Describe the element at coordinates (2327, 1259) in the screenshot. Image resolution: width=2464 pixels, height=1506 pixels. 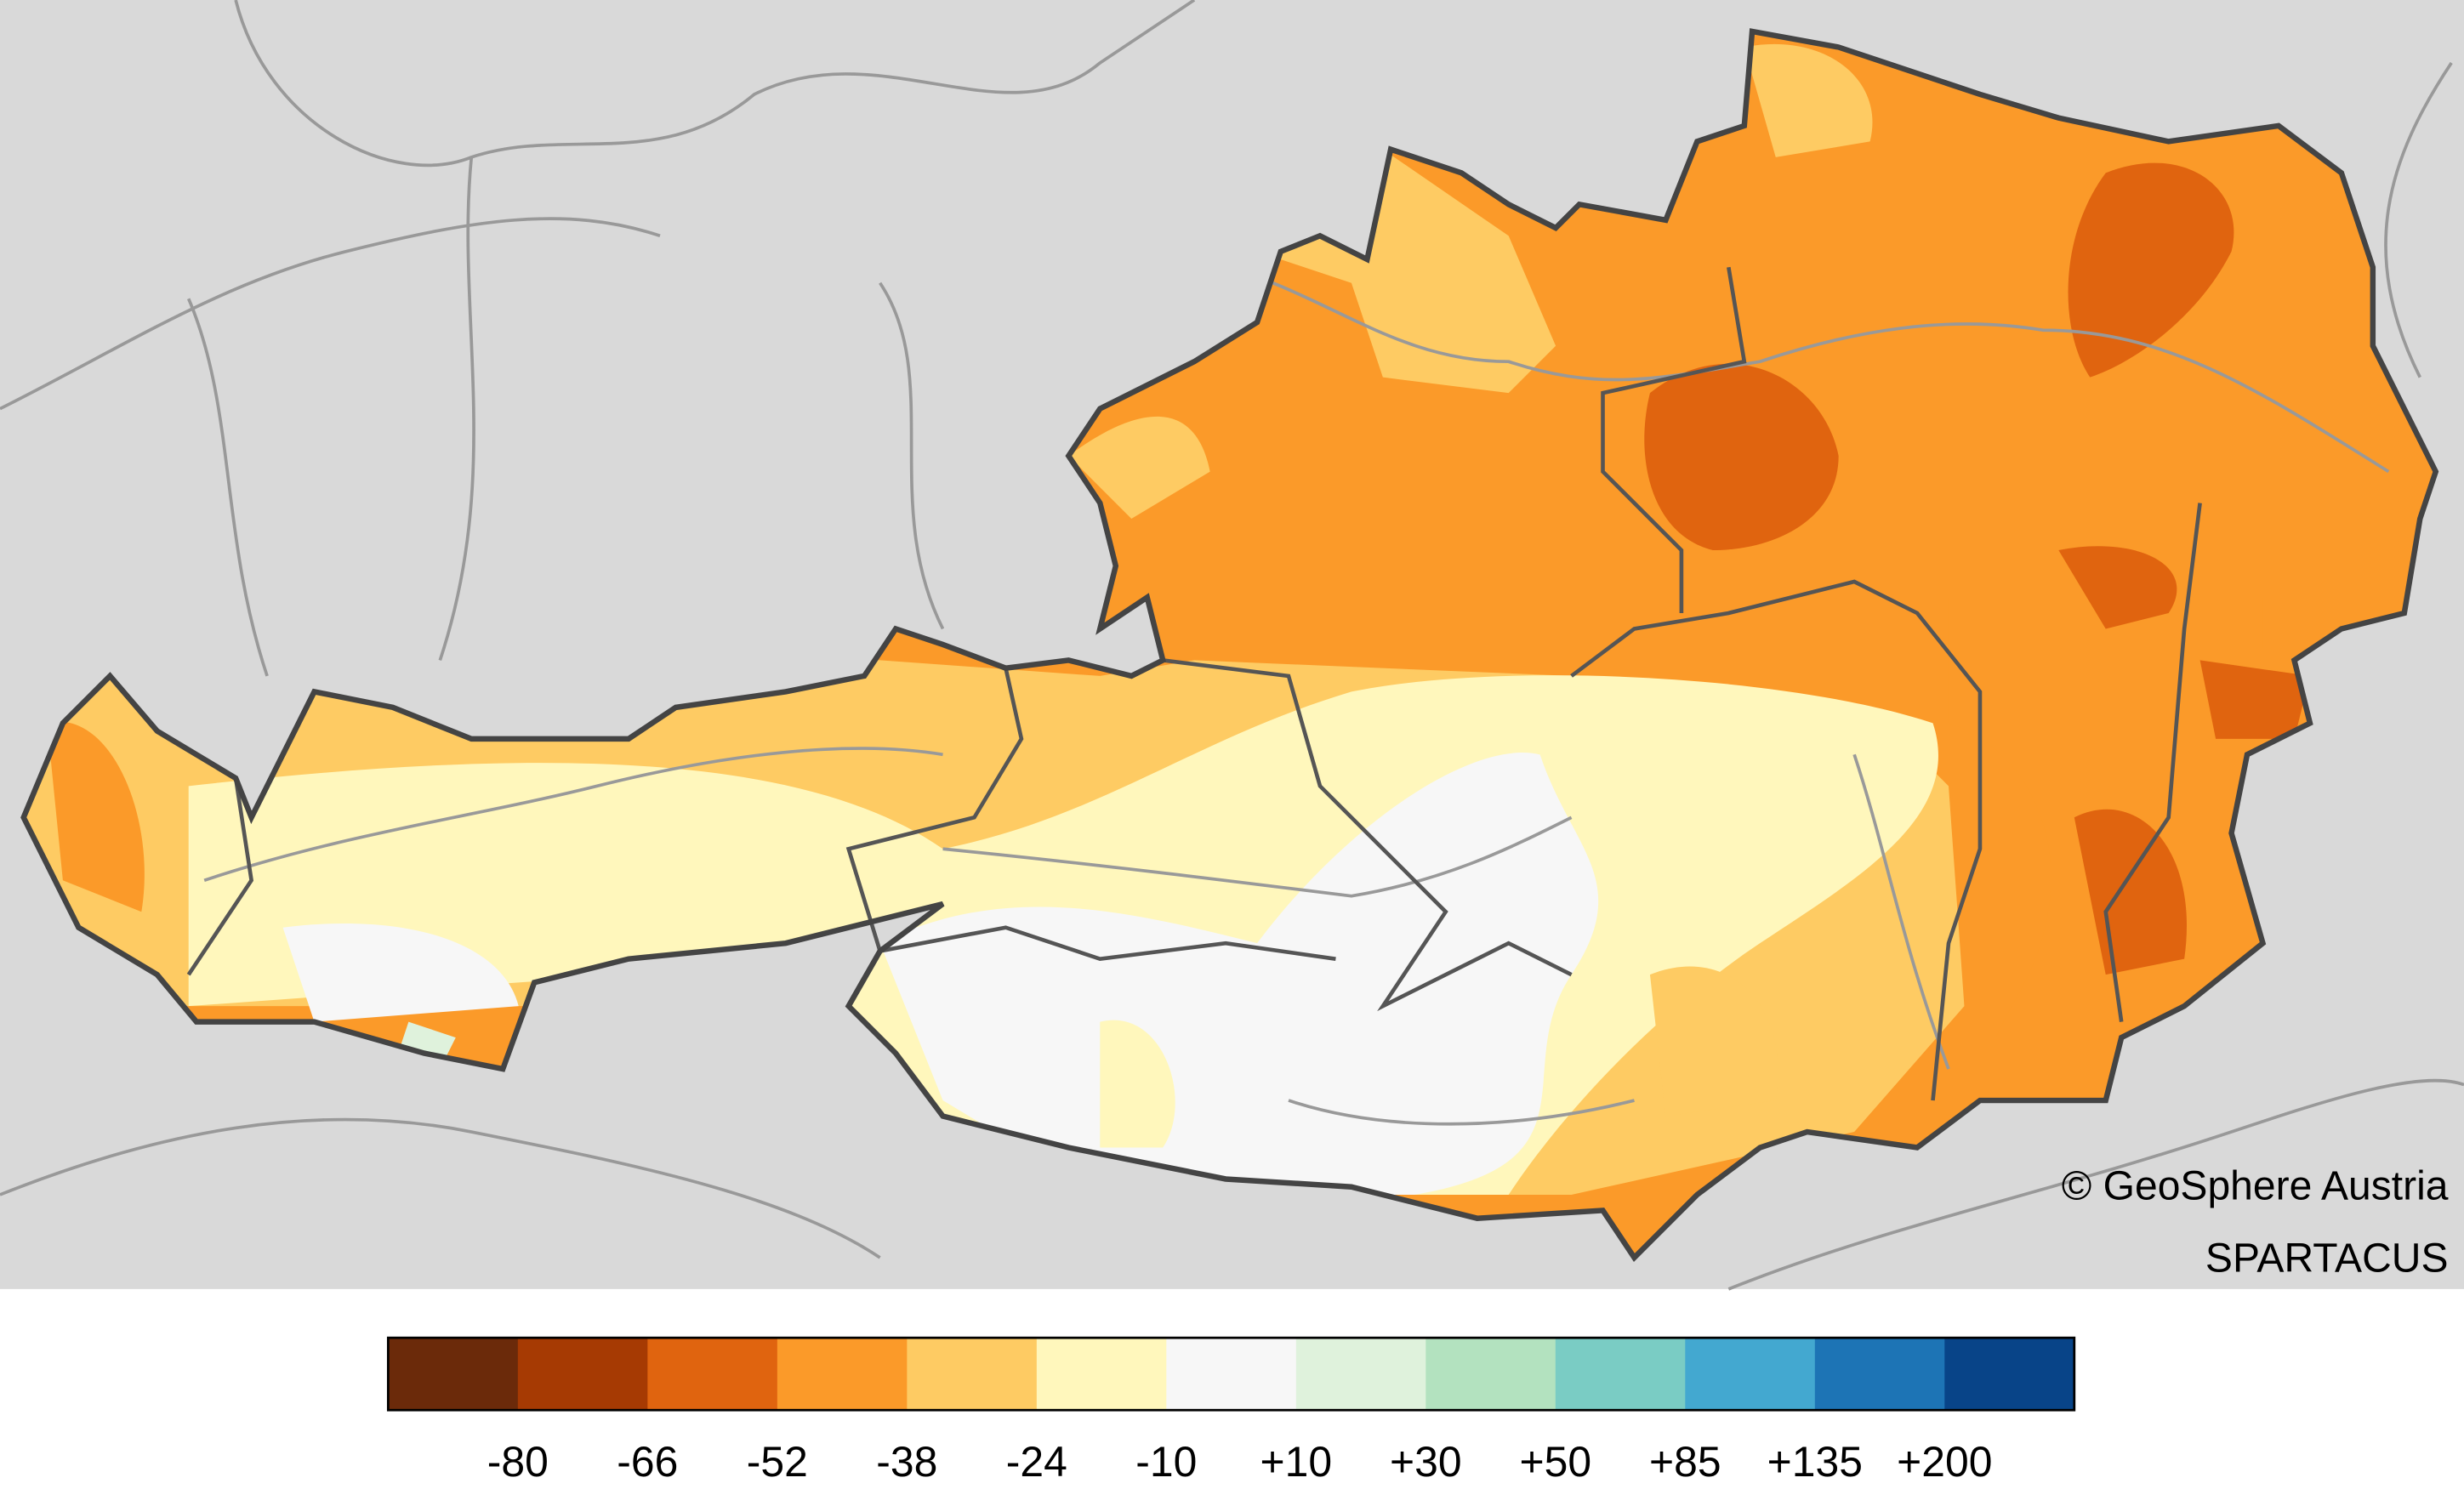
I see `dataset-name: SPARTACUS` at that location.